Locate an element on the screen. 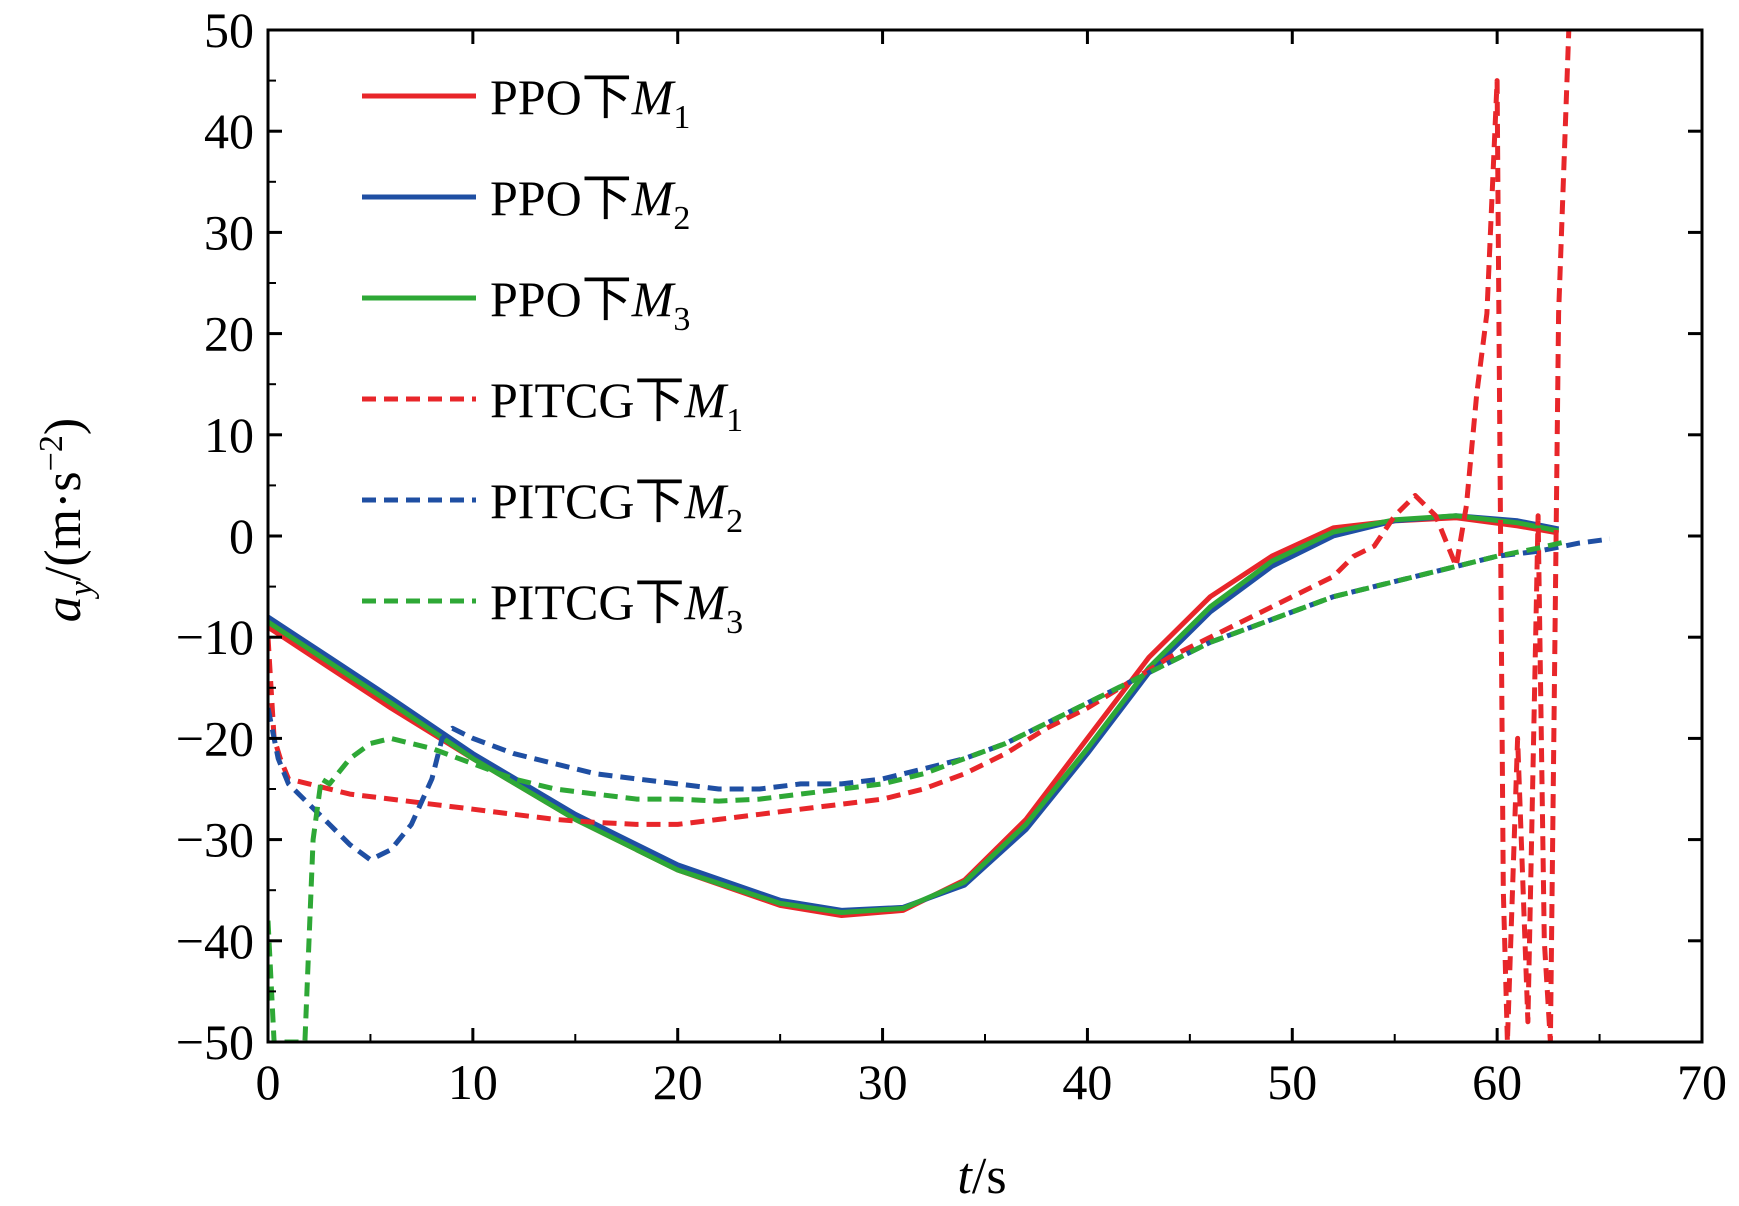  x-axis-title: t/s is located at coordinates (981, 1176).